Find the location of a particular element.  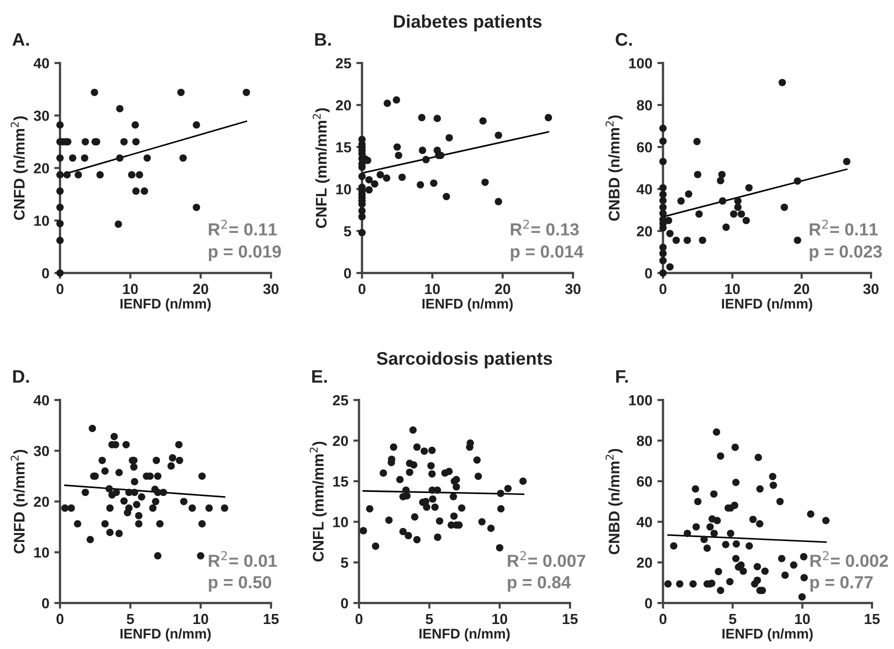

annotation: p = 0.84 is located at coordinates (539, 584).